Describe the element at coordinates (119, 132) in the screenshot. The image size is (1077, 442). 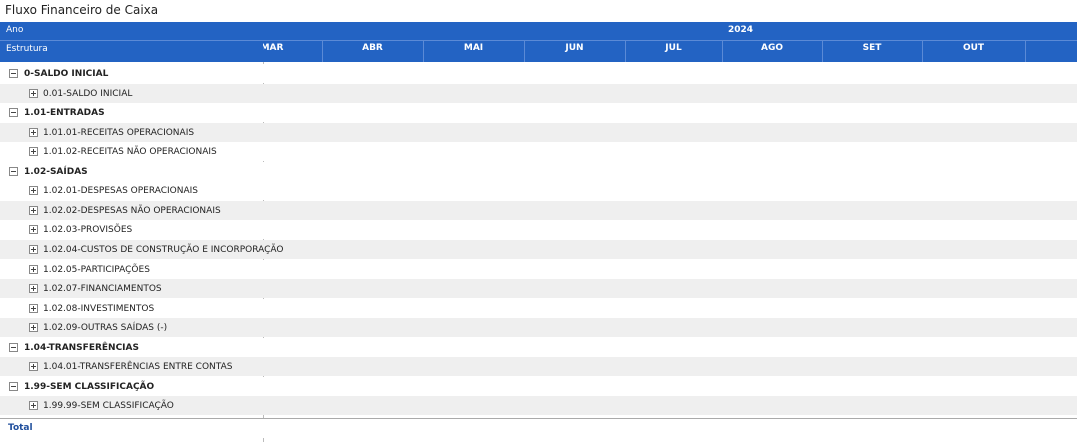
I see `row-label: 1.01.01-RECEITAS OPERACIONAIS` at that location.